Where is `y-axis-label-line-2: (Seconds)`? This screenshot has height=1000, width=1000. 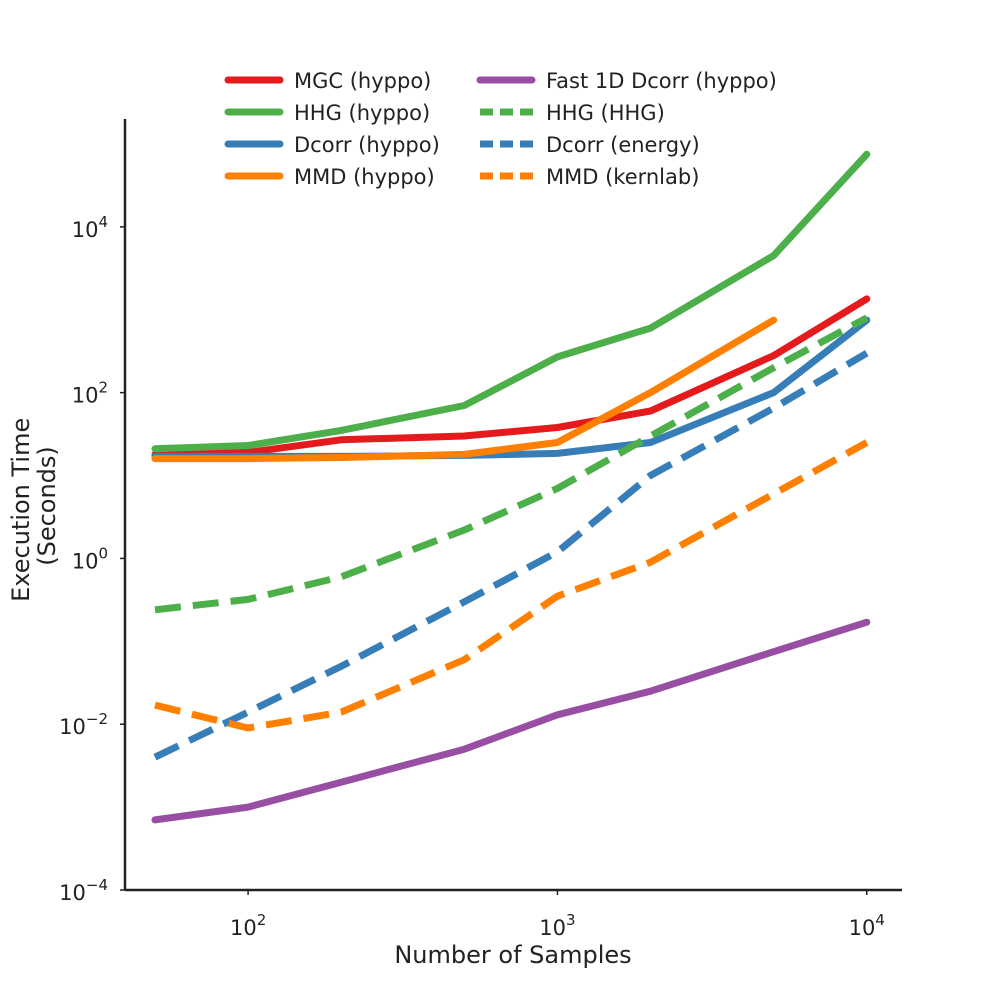
y-axis-label-line-2: (Seconds) is located at coordinates (47, 506).